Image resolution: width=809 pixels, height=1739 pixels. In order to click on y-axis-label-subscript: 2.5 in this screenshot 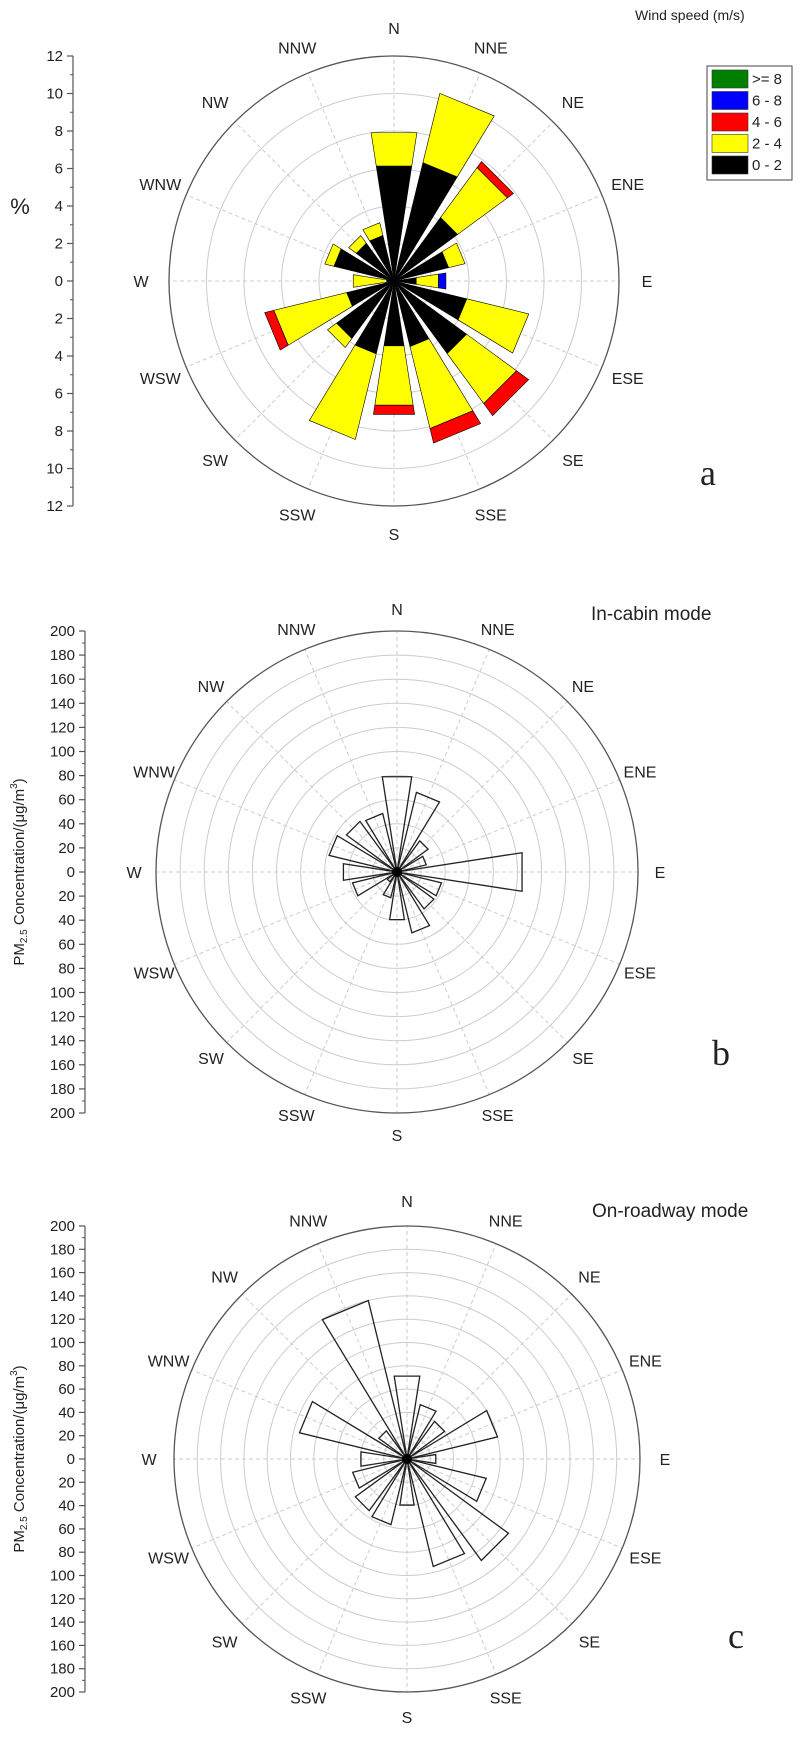, I will do `click(24, 936)`.